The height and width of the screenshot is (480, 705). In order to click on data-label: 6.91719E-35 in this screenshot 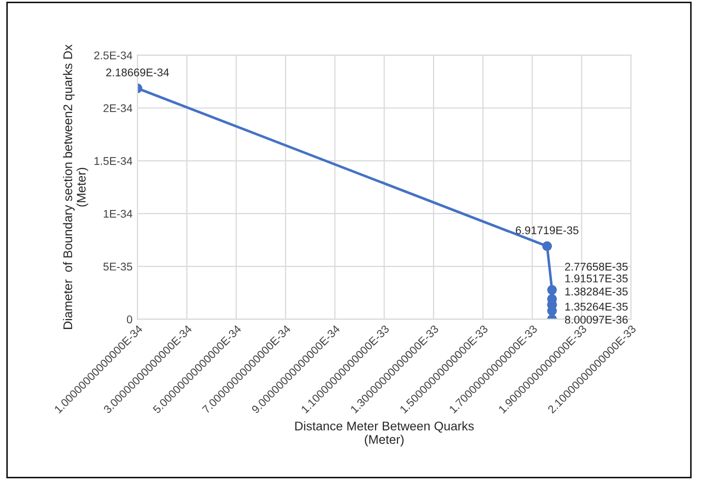, I will do `click(547, 230)`.